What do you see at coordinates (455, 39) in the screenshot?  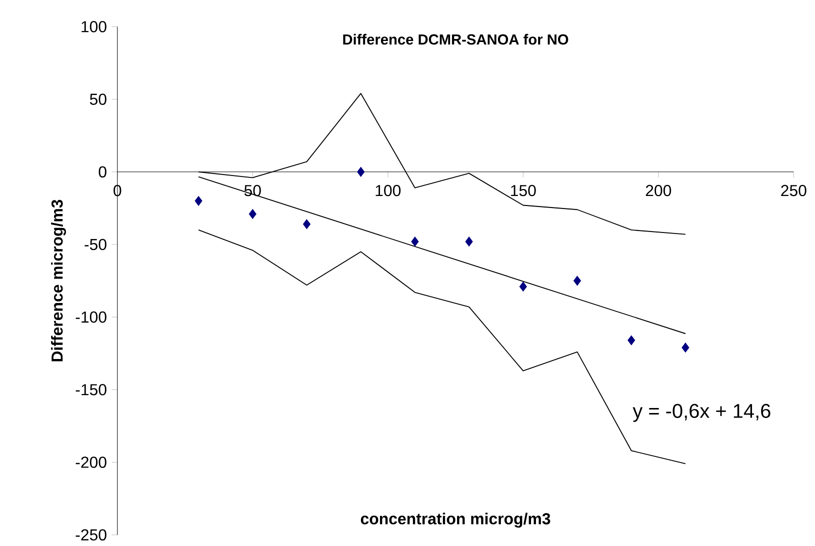 I see `chart-title: Difference DCMR-SANOA for NO` at bounding box center [455, 39].